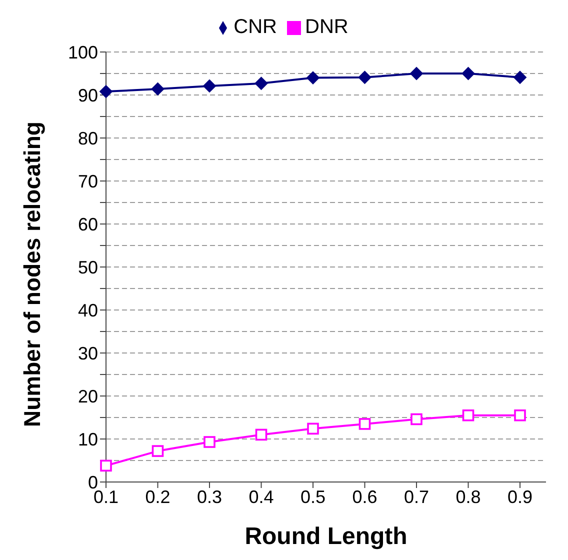 This screenshot has width=568, height=560. Describe the element at coordinates (261, 496) in the screenshot. I see `x-tick-label: 0.4` at that location.